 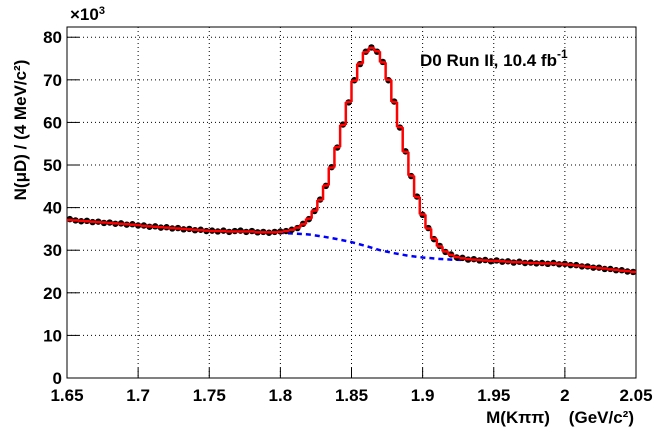 I want to click on y-tick-label: 40, so click(x=52, y=208).